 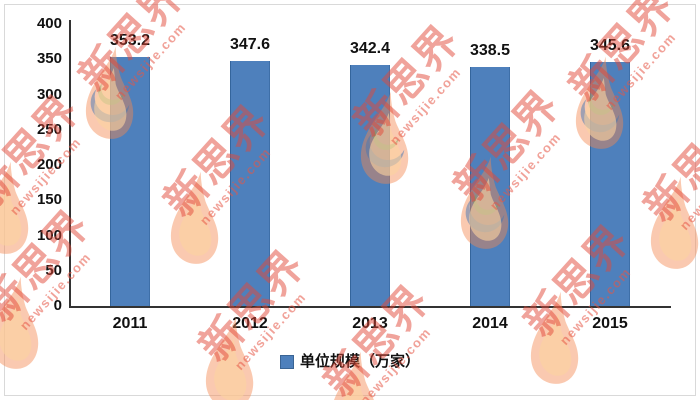 I want to click on bar-2012, so click(x=250, y=183).